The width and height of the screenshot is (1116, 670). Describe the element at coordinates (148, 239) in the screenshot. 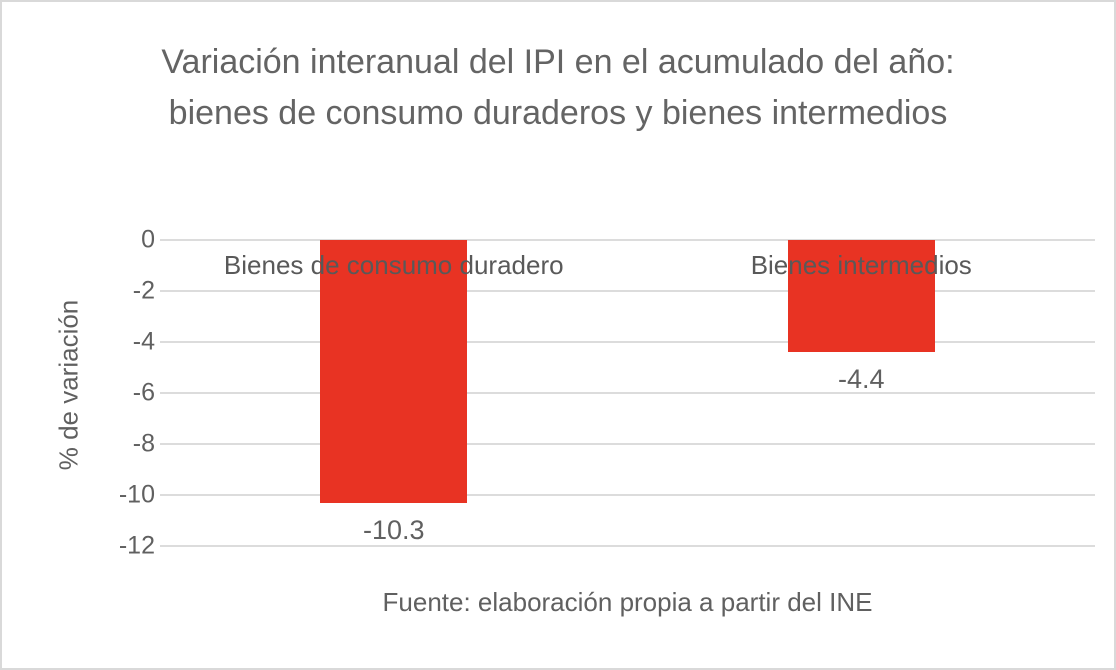

I see `y-tick-label: 0` at that location.